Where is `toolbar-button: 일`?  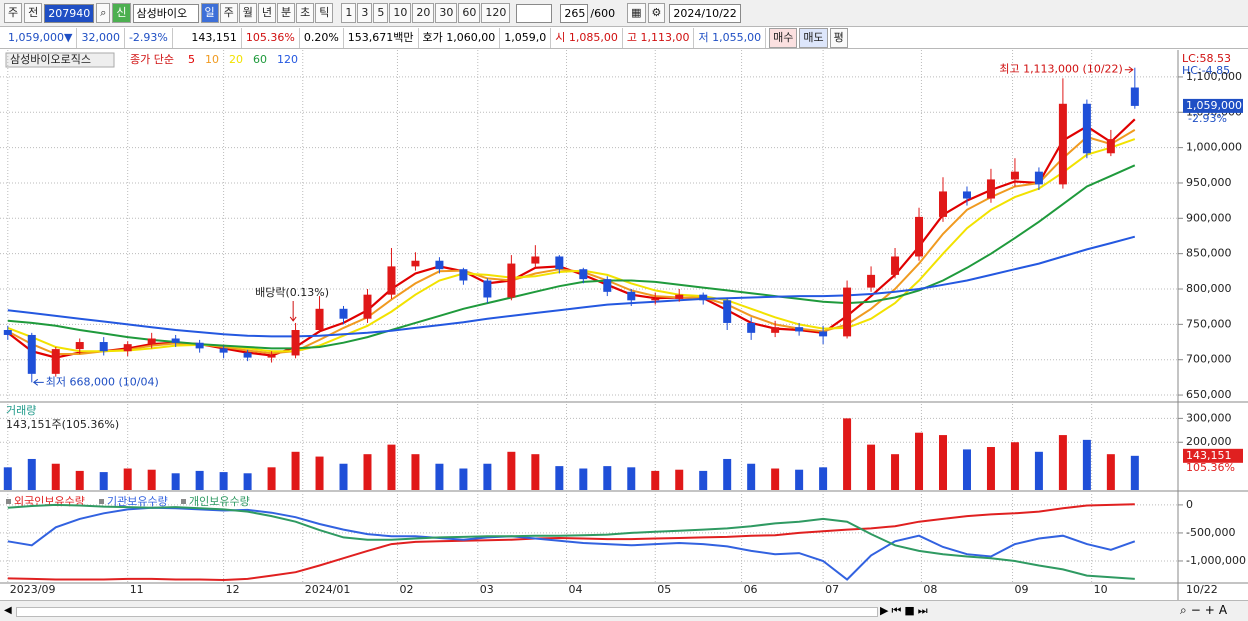 toolbar-button: 일 is located at coordinates (209, 13).